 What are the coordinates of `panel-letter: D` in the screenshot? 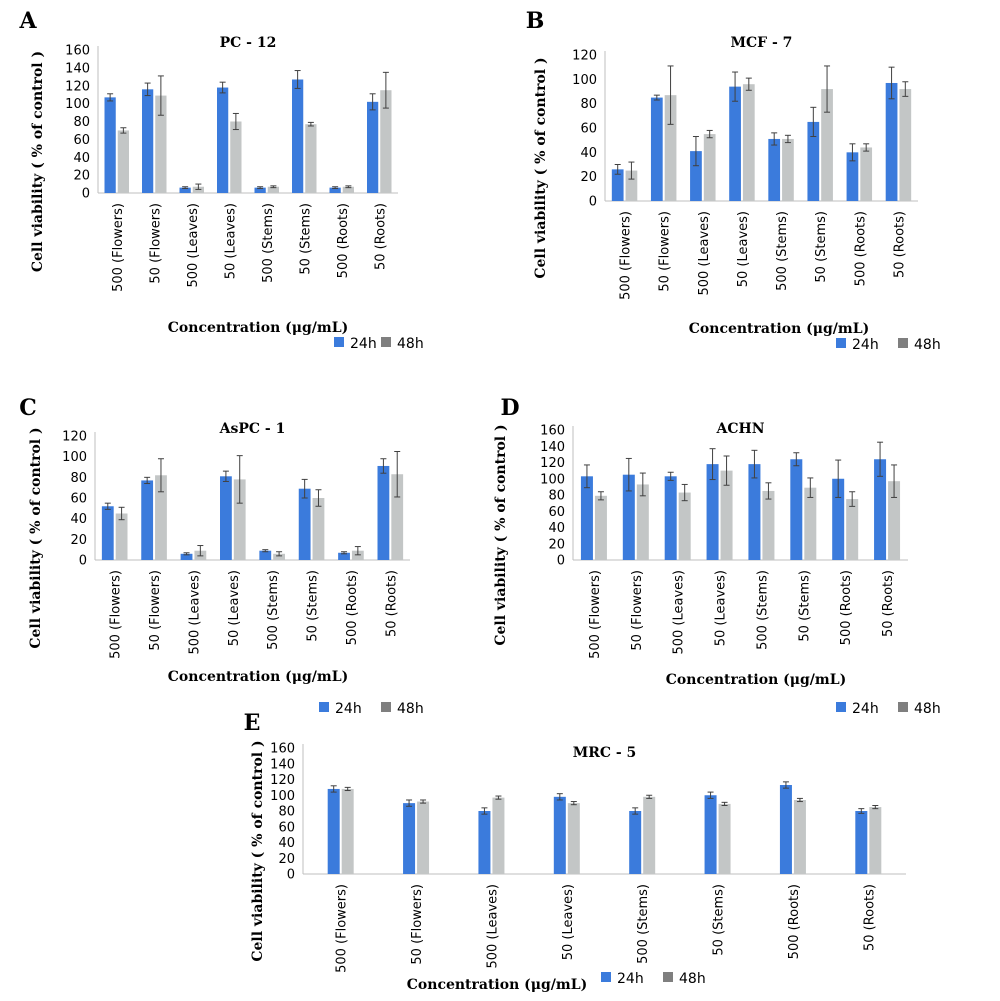 It's located at (509, 408).